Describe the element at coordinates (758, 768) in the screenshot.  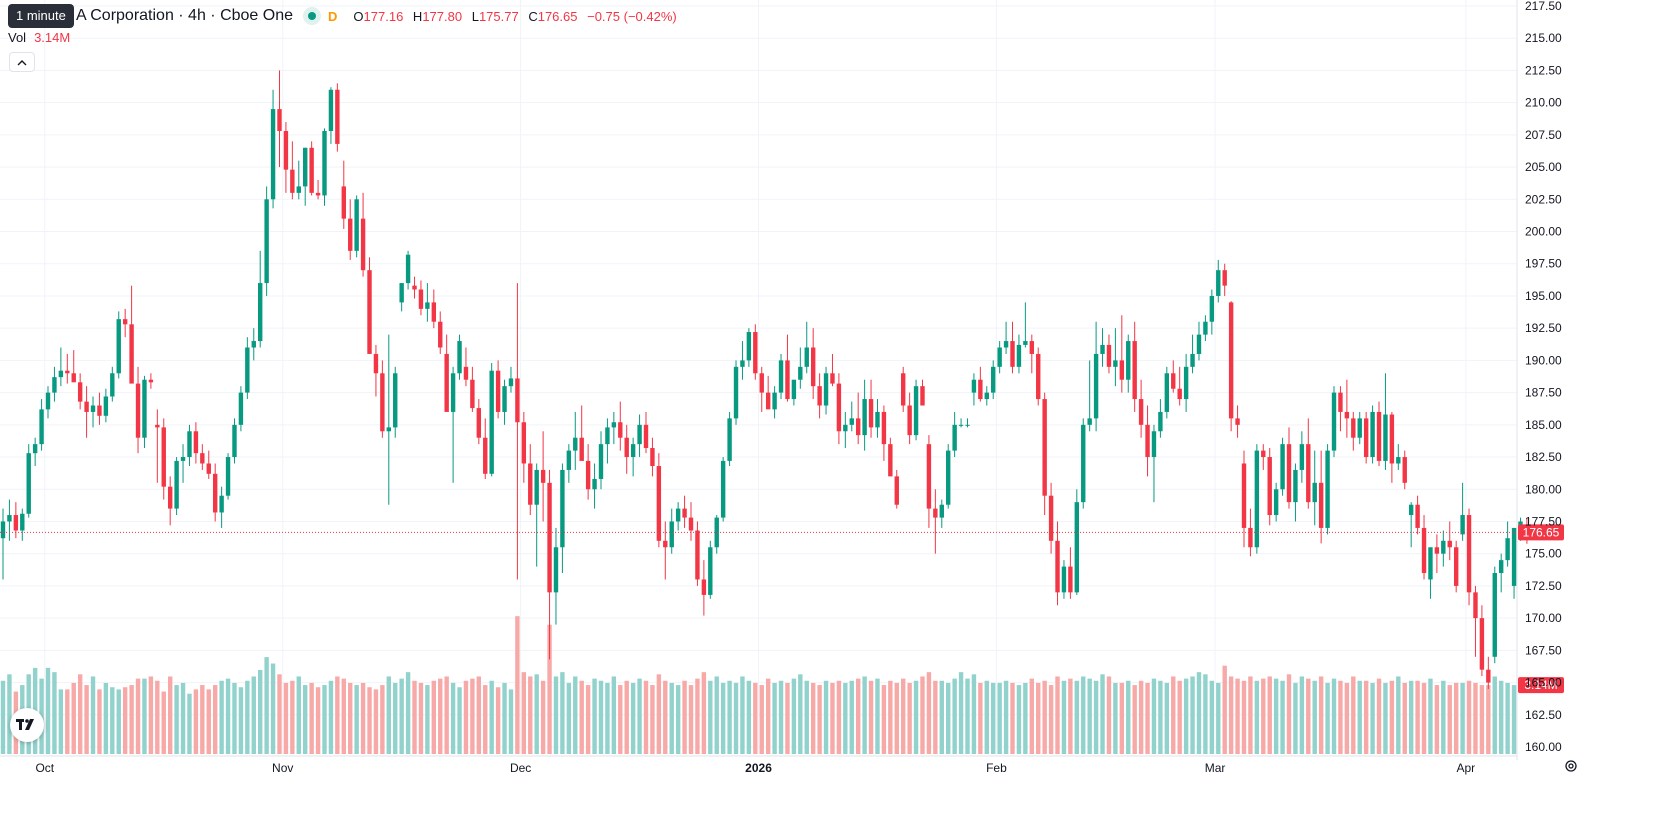
I see `time-tick-label: 2026` at that location.